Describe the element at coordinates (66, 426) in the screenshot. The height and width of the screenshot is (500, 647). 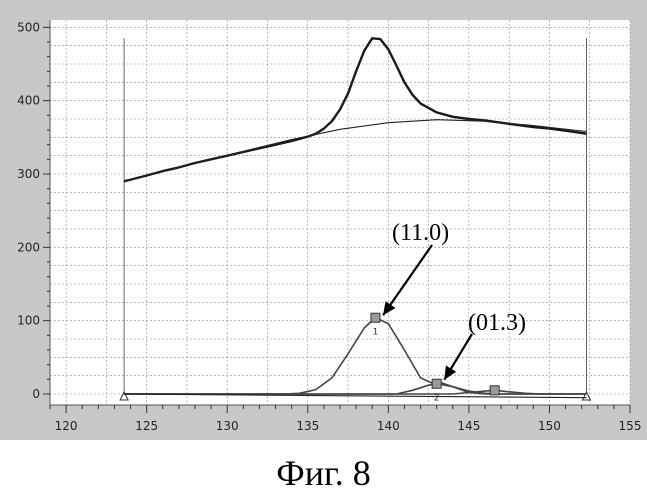
I see `x-tick-label: 120` at that location.